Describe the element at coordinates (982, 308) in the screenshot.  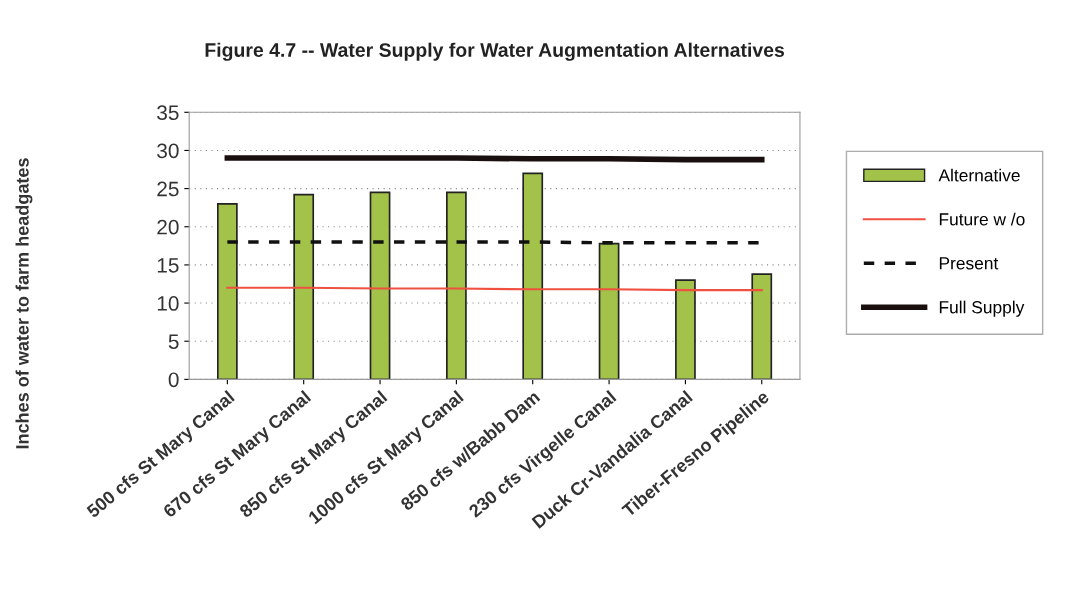
I see `legend-label: Full Supply` at that location.